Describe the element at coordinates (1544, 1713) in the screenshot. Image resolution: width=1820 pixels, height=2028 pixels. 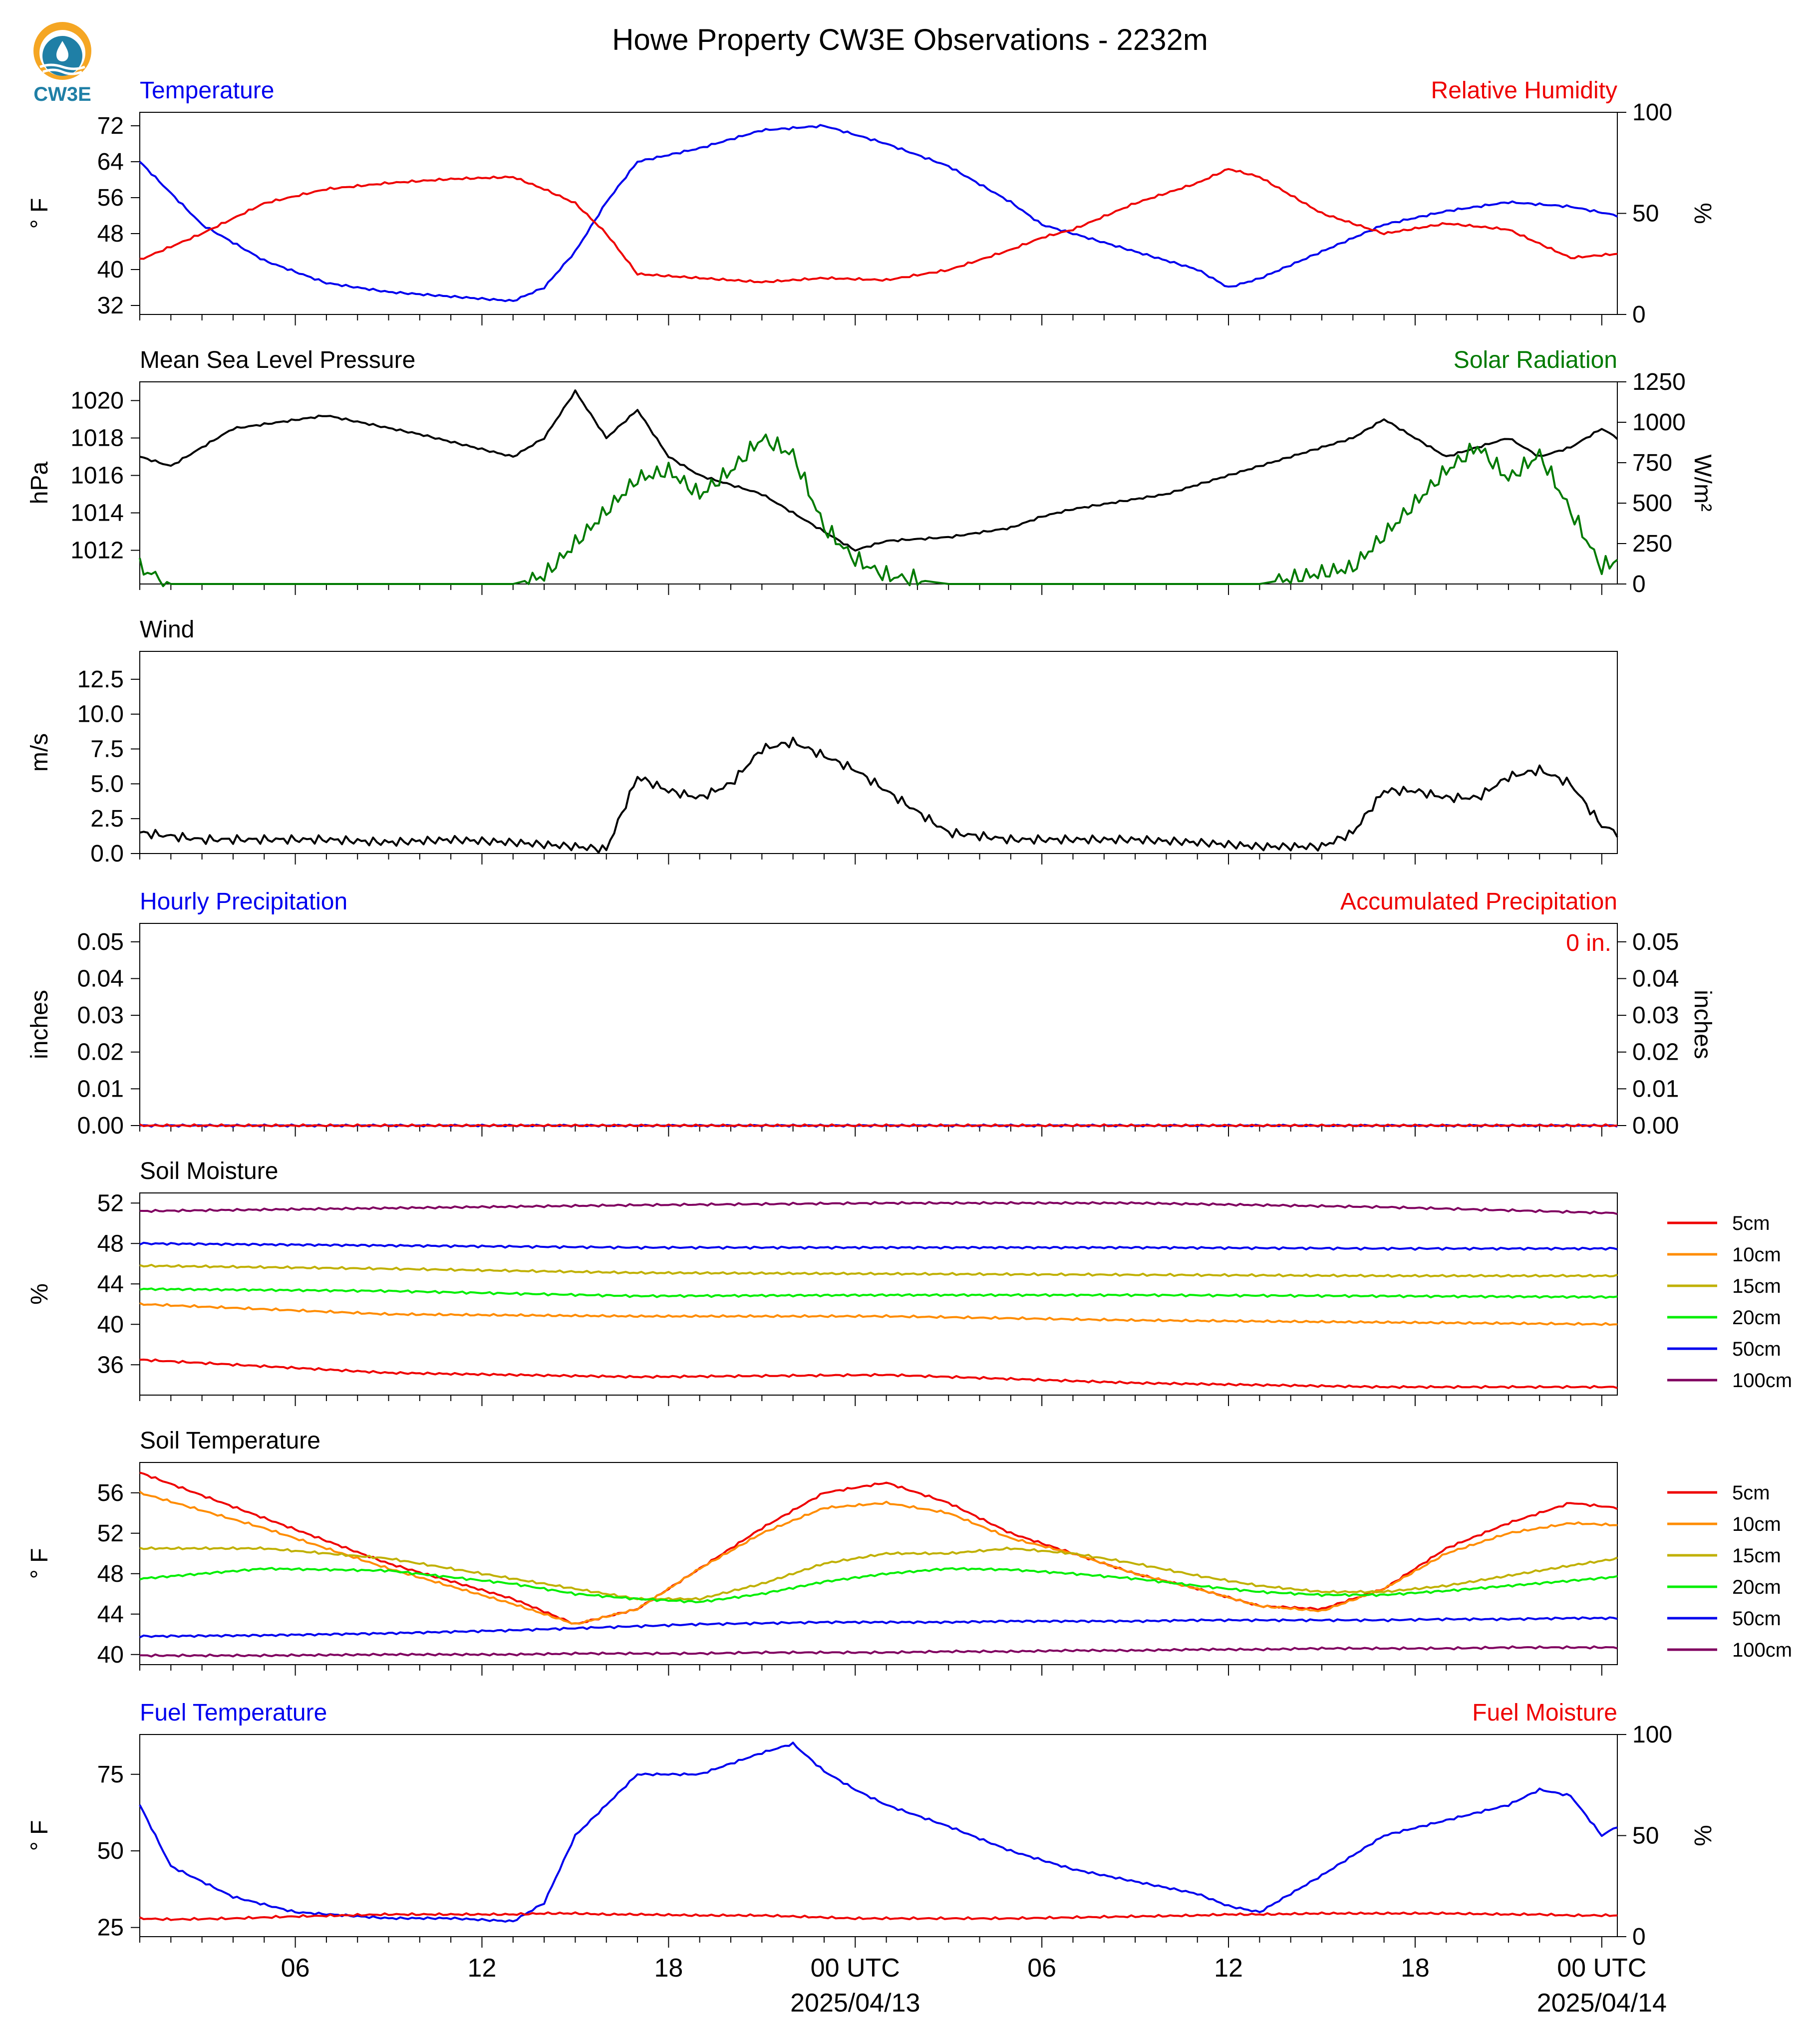
I see `panel-title-right: Fuel Moisture` at that location.